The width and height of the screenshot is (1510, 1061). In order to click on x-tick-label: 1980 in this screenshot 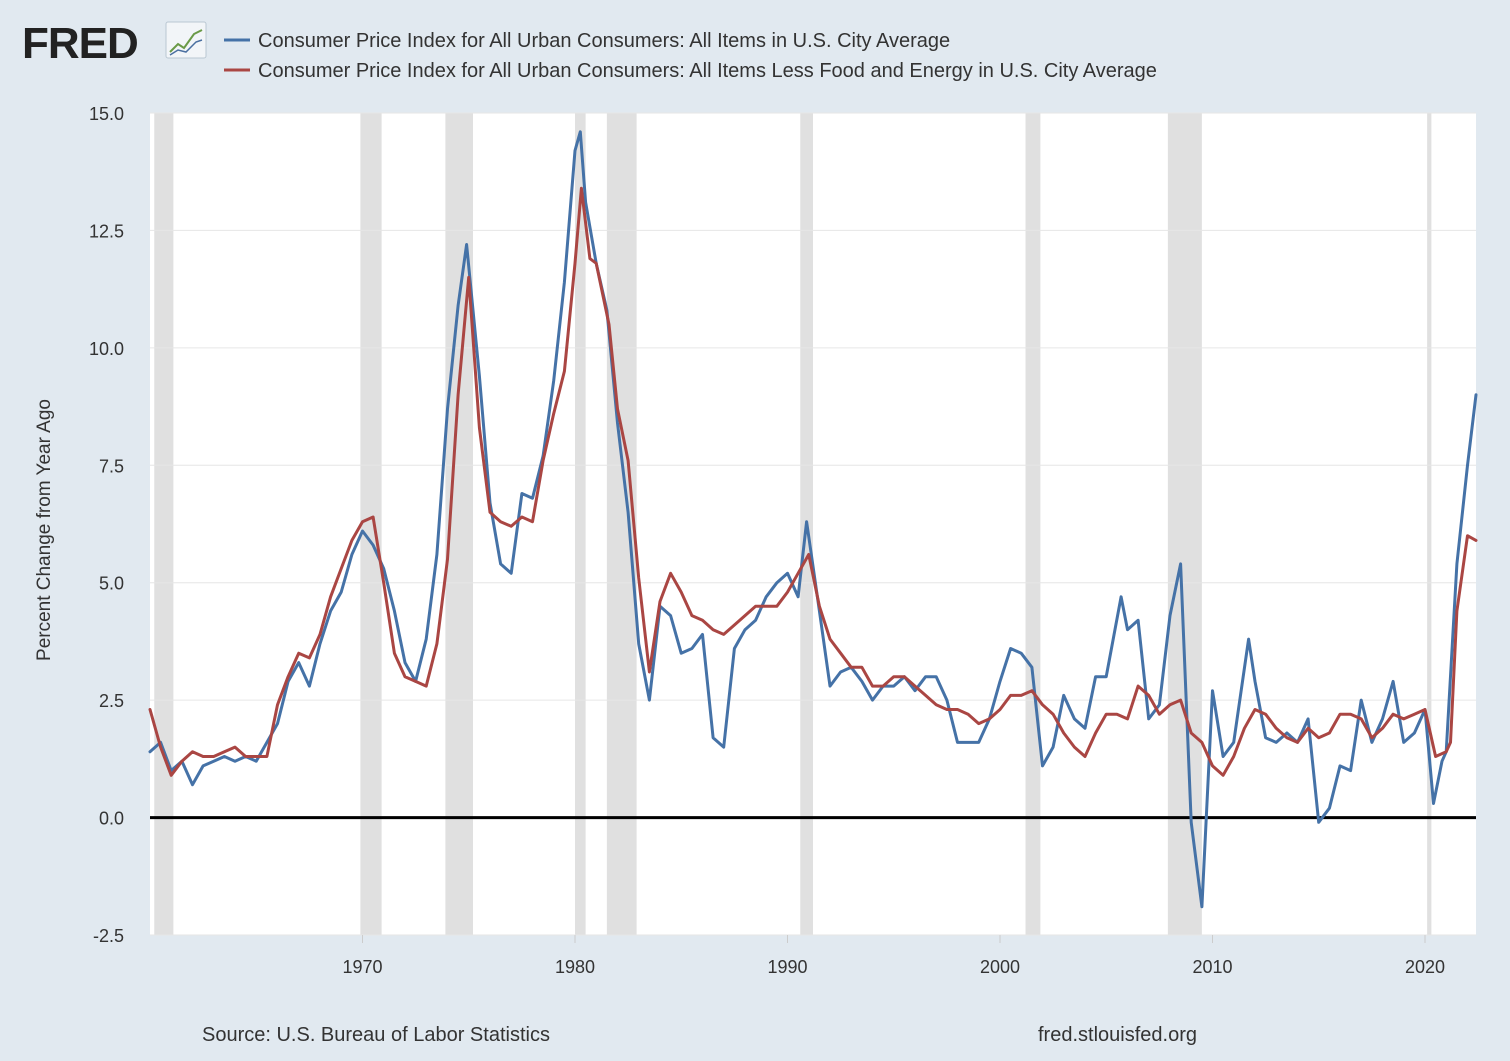, I will do `click(575, 967)`.